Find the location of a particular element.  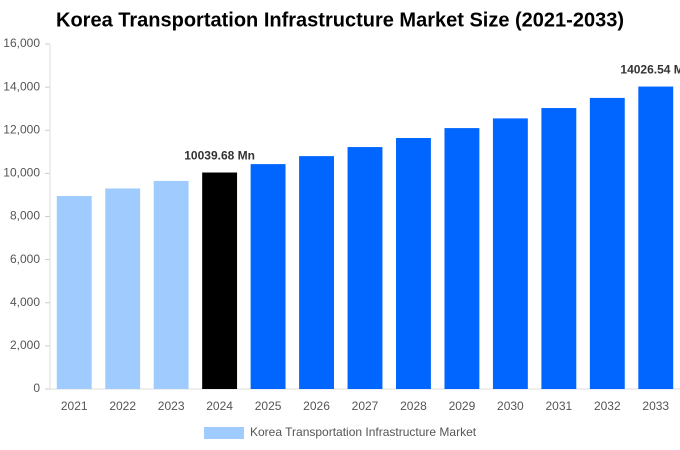

x-tick-label: 2033 is located at coordinates (655, 406).